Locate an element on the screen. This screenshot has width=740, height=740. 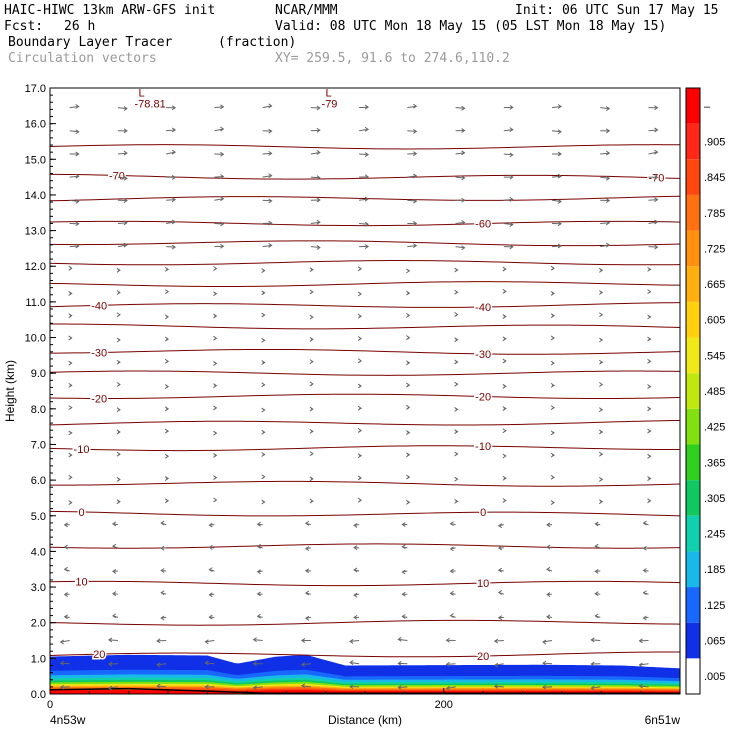
y-tick-label: 10.0 is located at coordinates (35, 339).